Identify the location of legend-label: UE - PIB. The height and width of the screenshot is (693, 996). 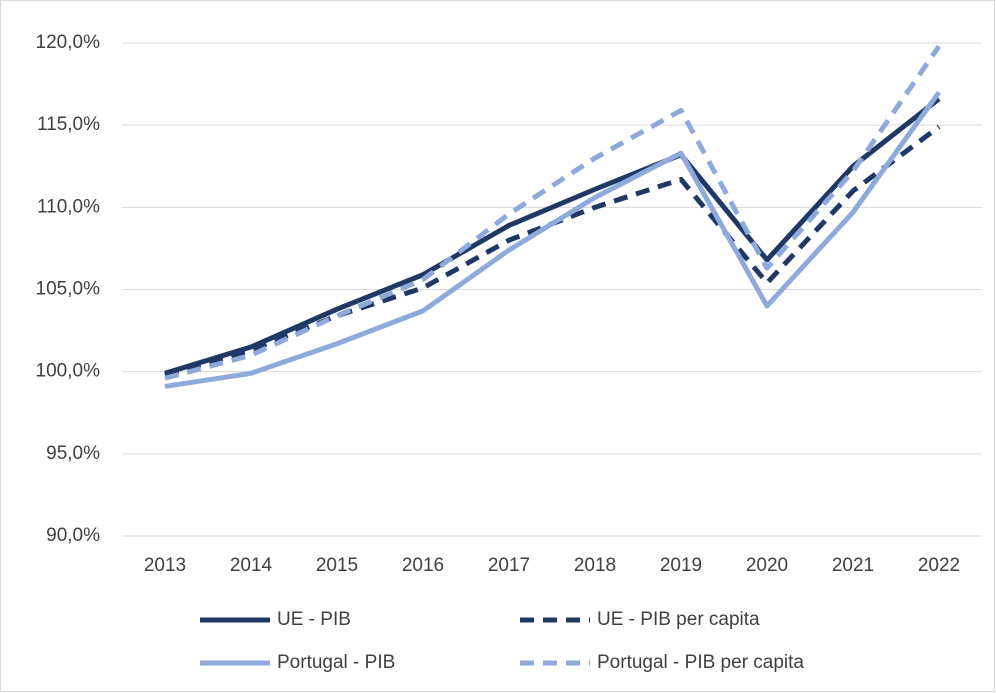
(314, 619).